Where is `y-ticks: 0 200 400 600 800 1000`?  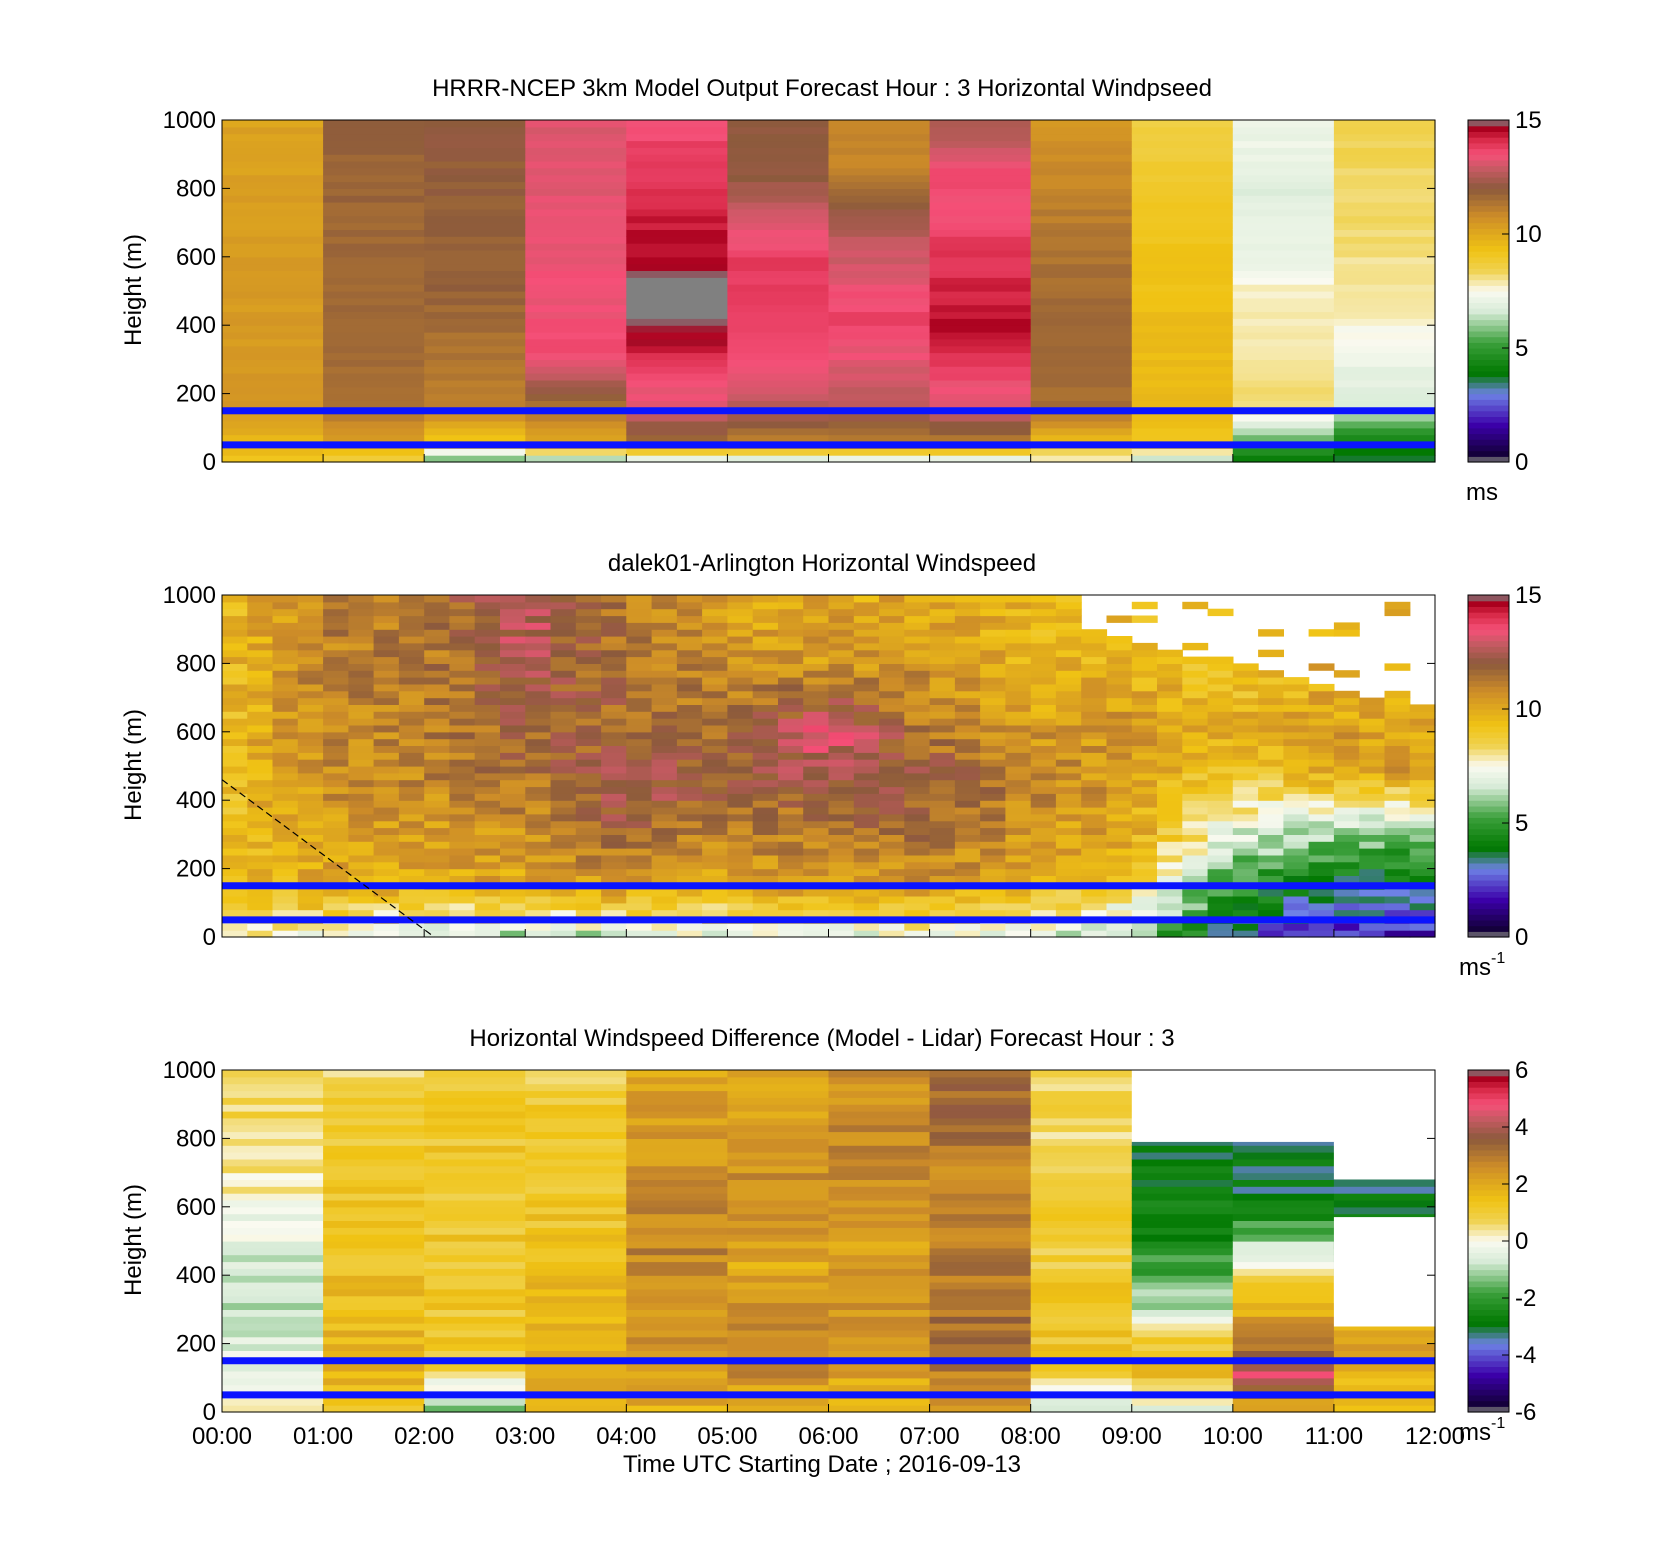
y-ticks: 0 200 400 600 800 1000 is located at coordinates (189, 291).